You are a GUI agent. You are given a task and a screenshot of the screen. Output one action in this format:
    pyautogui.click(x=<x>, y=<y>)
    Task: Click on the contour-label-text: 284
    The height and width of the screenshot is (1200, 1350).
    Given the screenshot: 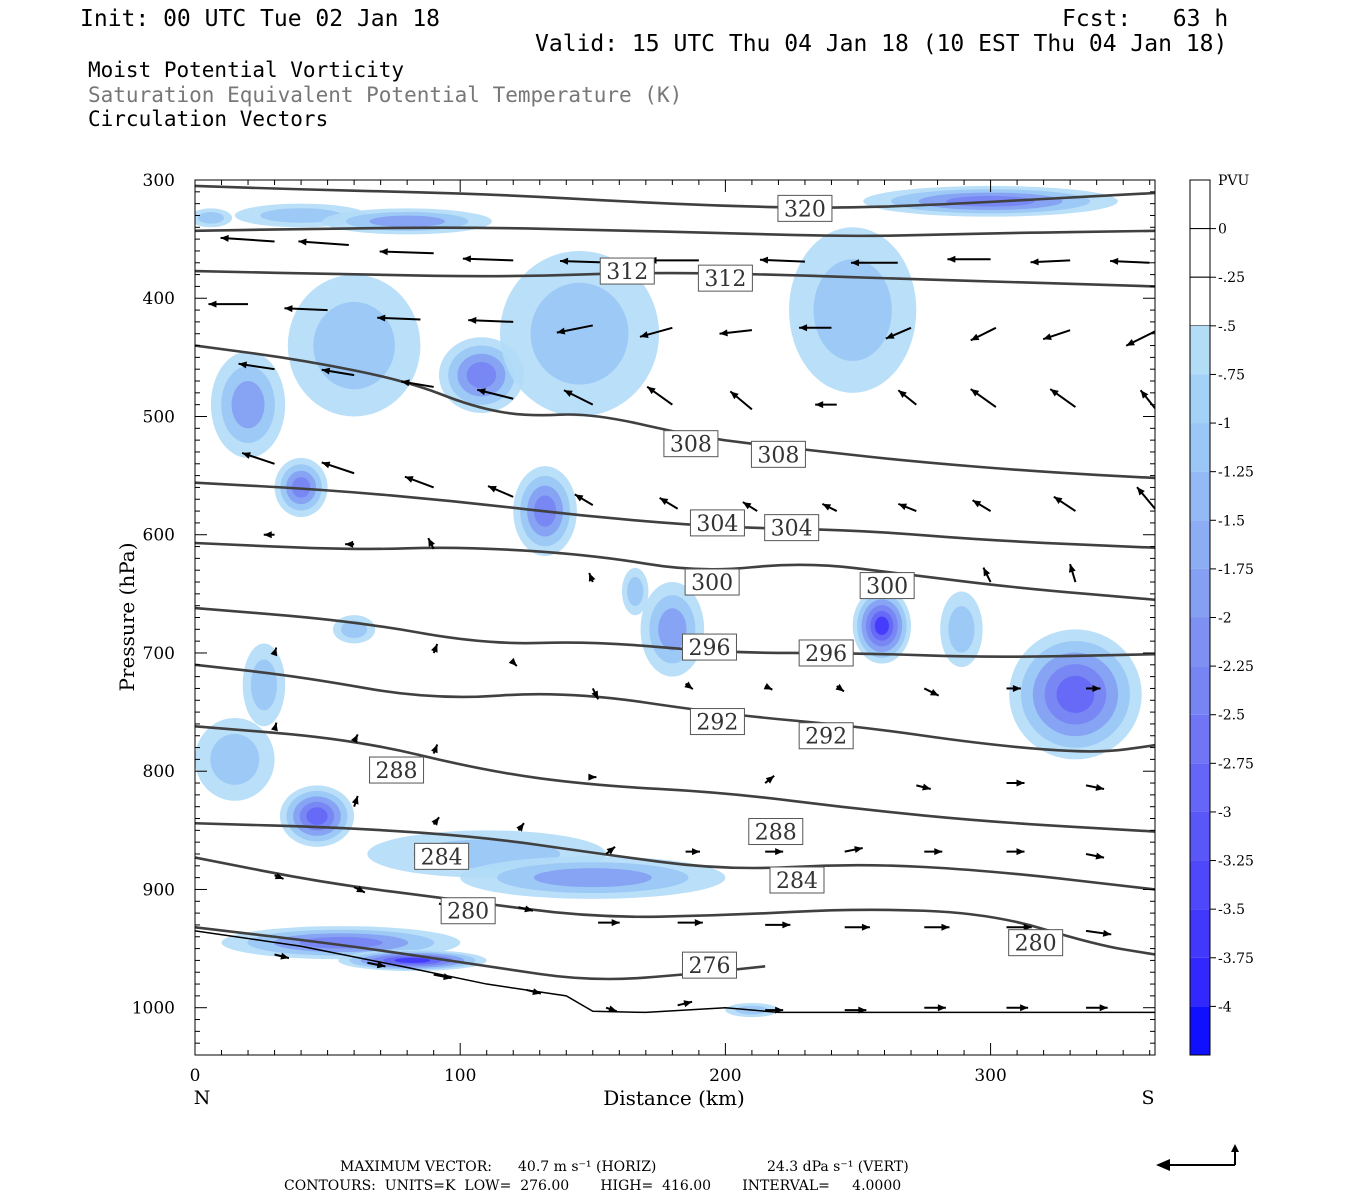 What is the action you would take?
    pyautogui.click(x=442, y=857)
    